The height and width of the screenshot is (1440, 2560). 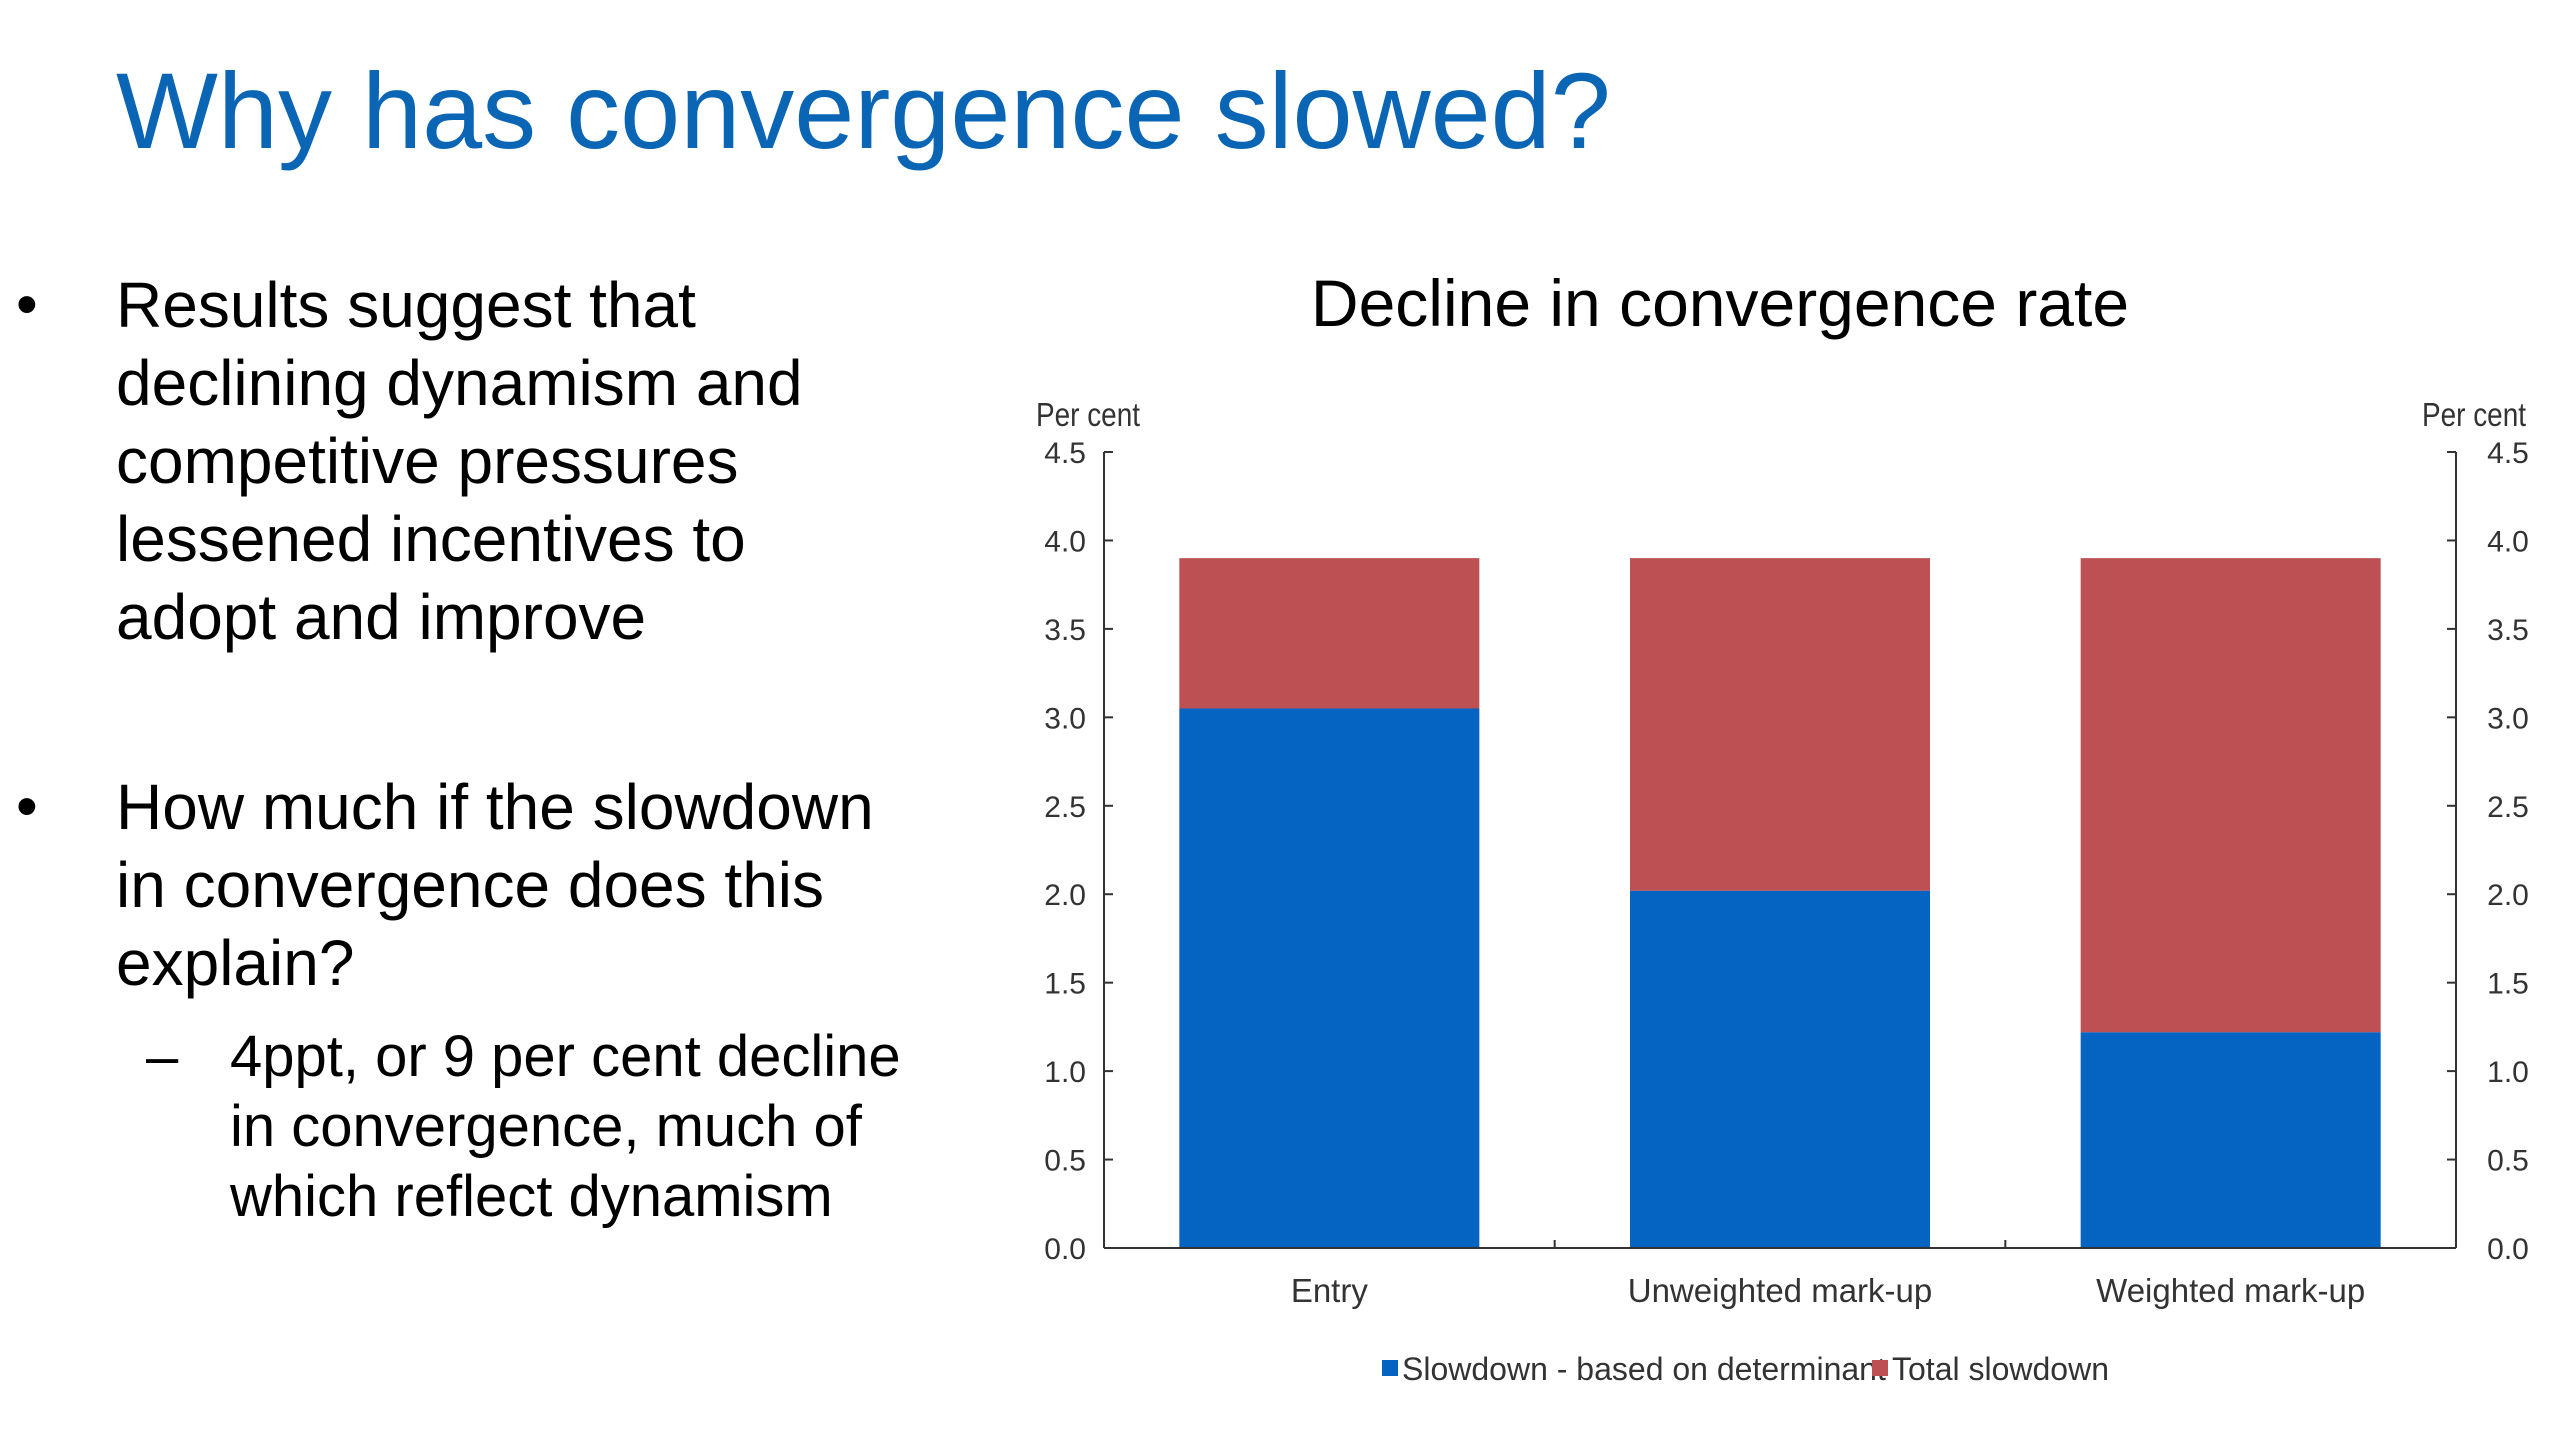 I want to click on y-tick-label-right: 3.5, so click(x=2508, y=630).